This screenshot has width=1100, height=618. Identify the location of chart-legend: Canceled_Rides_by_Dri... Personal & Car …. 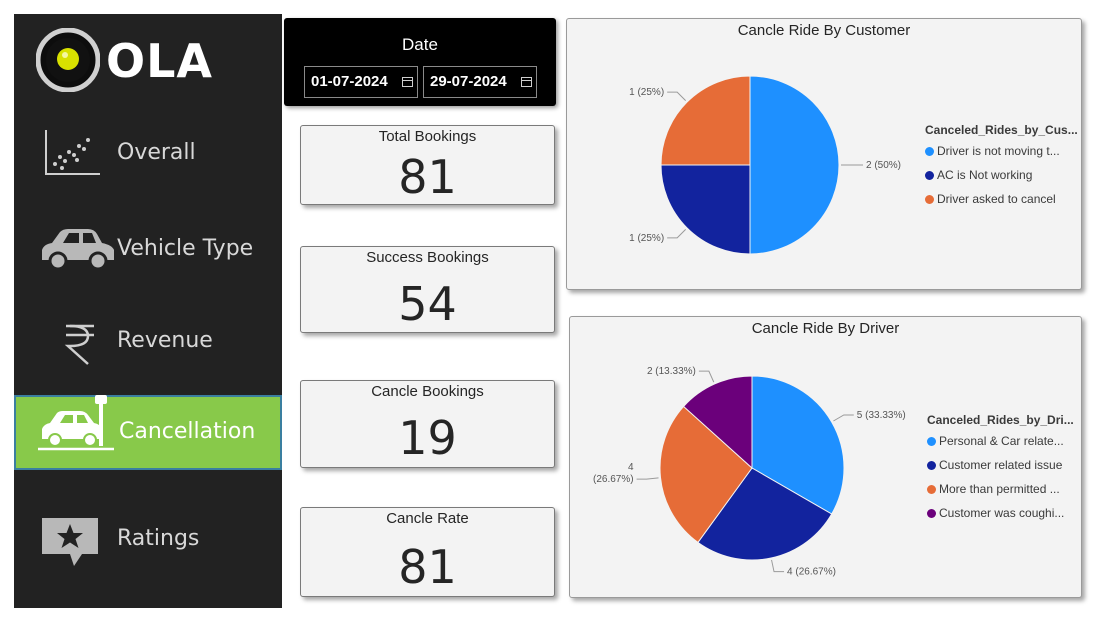
(1000, 471).